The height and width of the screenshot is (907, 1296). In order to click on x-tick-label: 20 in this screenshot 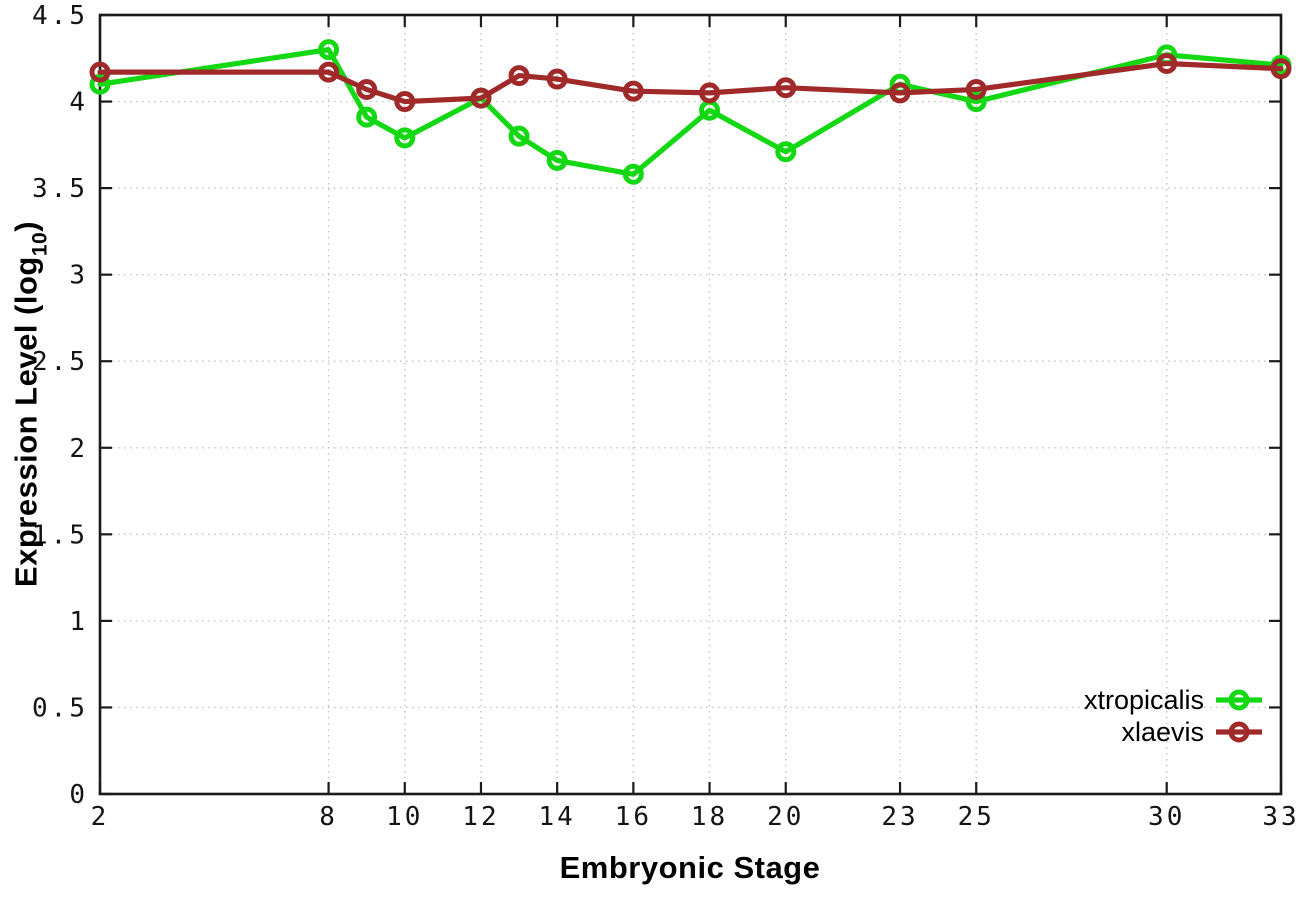, I will do `click(785, 817)`.